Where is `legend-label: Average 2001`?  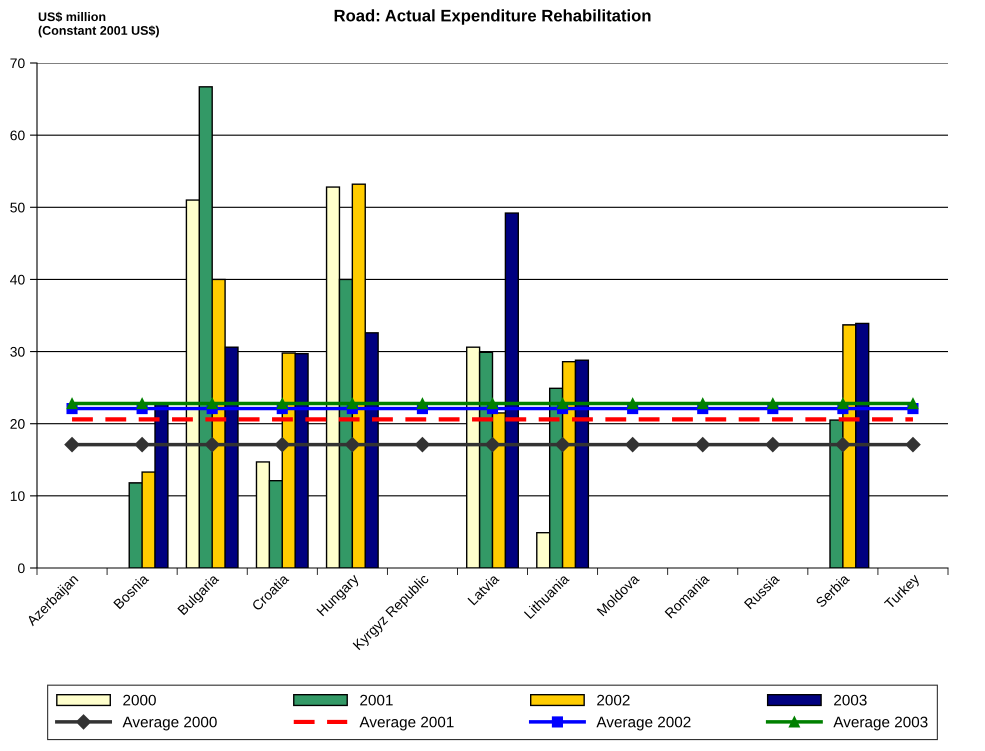 legend-label: Average 2001 is located at coordinates (406, 723).